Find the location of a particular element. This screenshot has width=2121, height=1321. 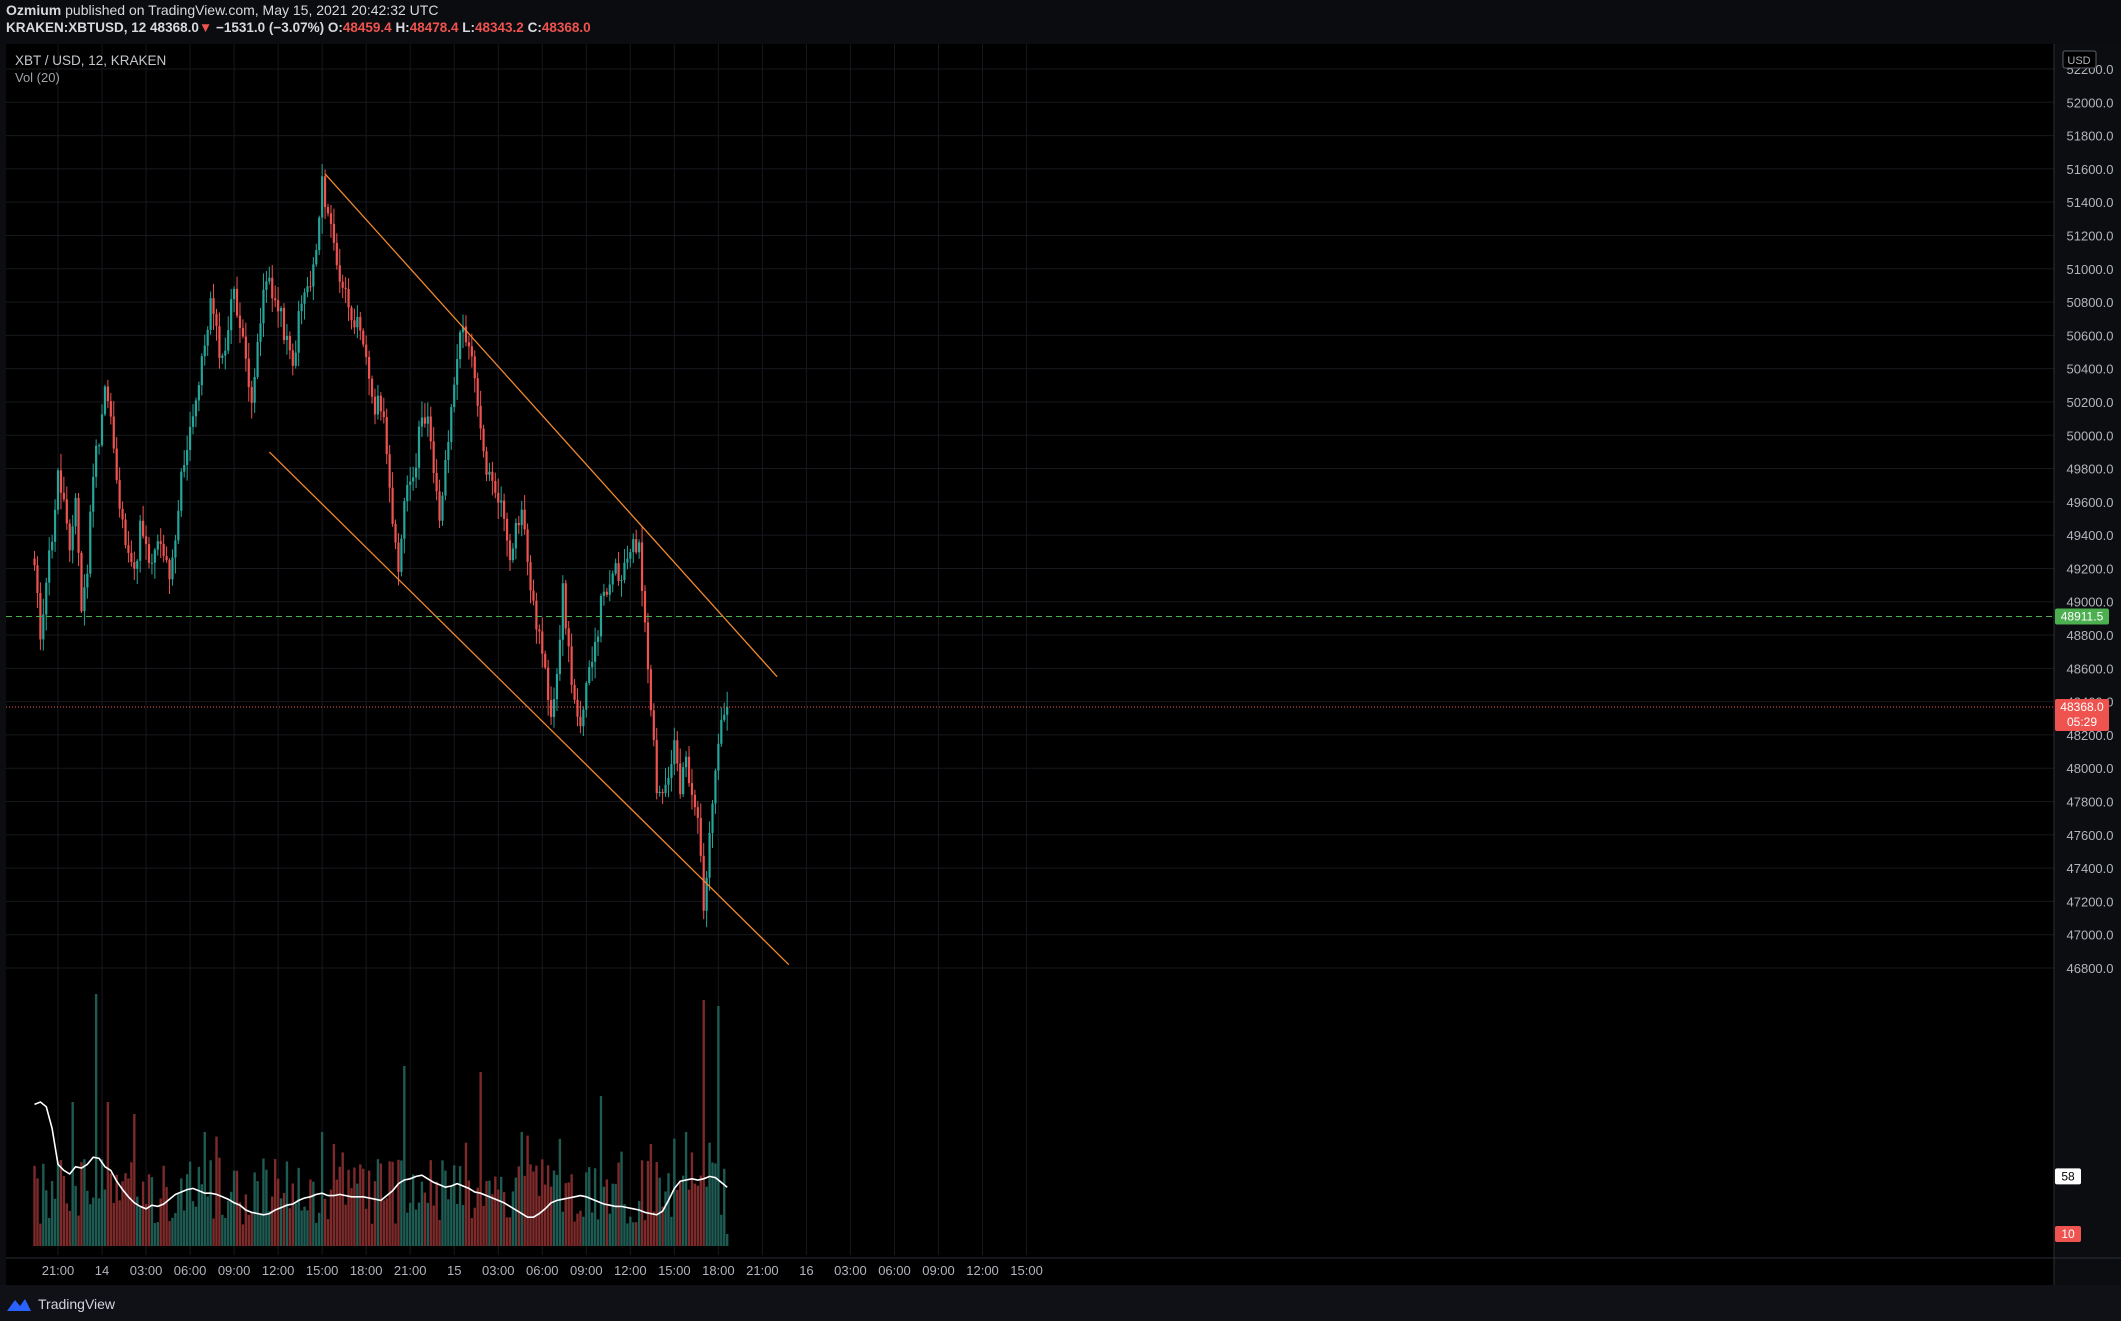

footer: TradingView is located at coordinates (1060, 1303).